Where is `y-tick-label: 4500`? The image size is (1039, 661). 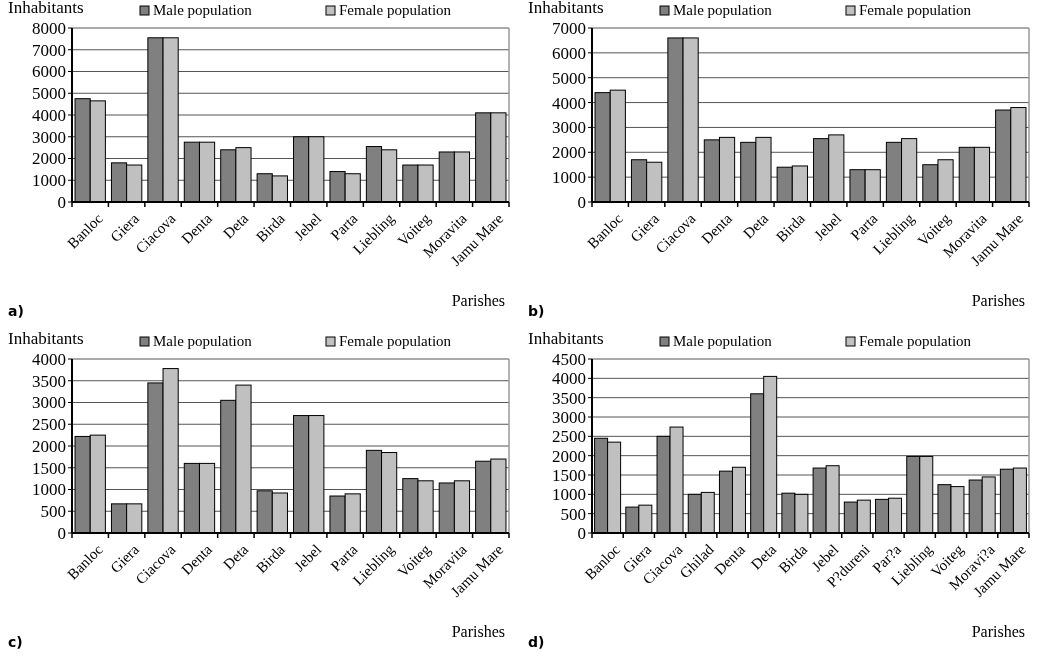
y-tick-label: 4500 is located at coordinates (569, 359).